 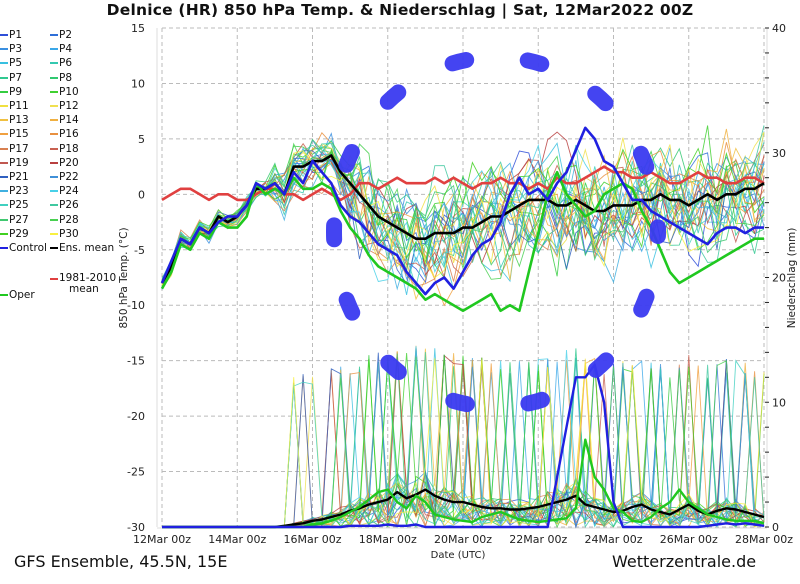 I want to click on x-tick-label: 14Mar 00z, so click(x=237, y=539).